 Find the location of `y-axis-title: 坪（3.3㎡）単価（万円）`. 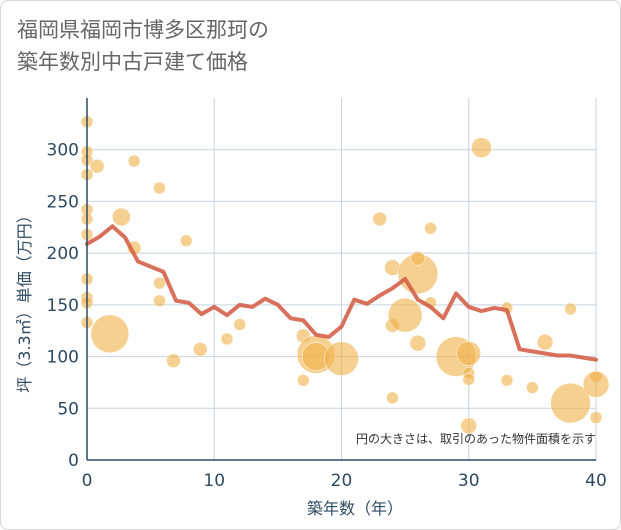

y-axis-title: 坪（3.3㎡）単価（万円） is located at coordinates (24, 299).